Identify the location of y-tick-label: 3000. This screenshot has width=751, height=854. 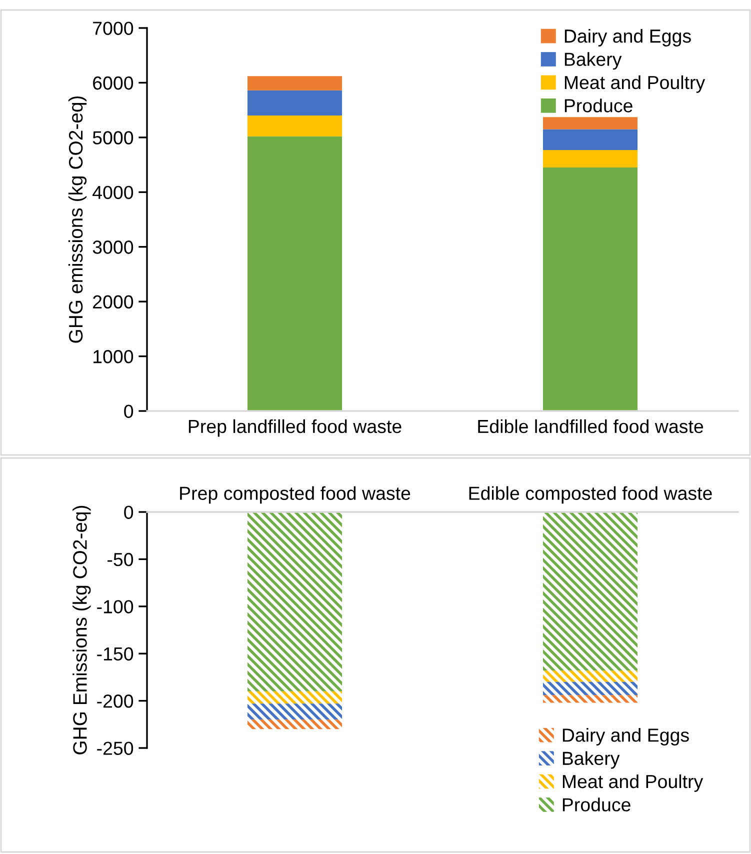
(113, 247).